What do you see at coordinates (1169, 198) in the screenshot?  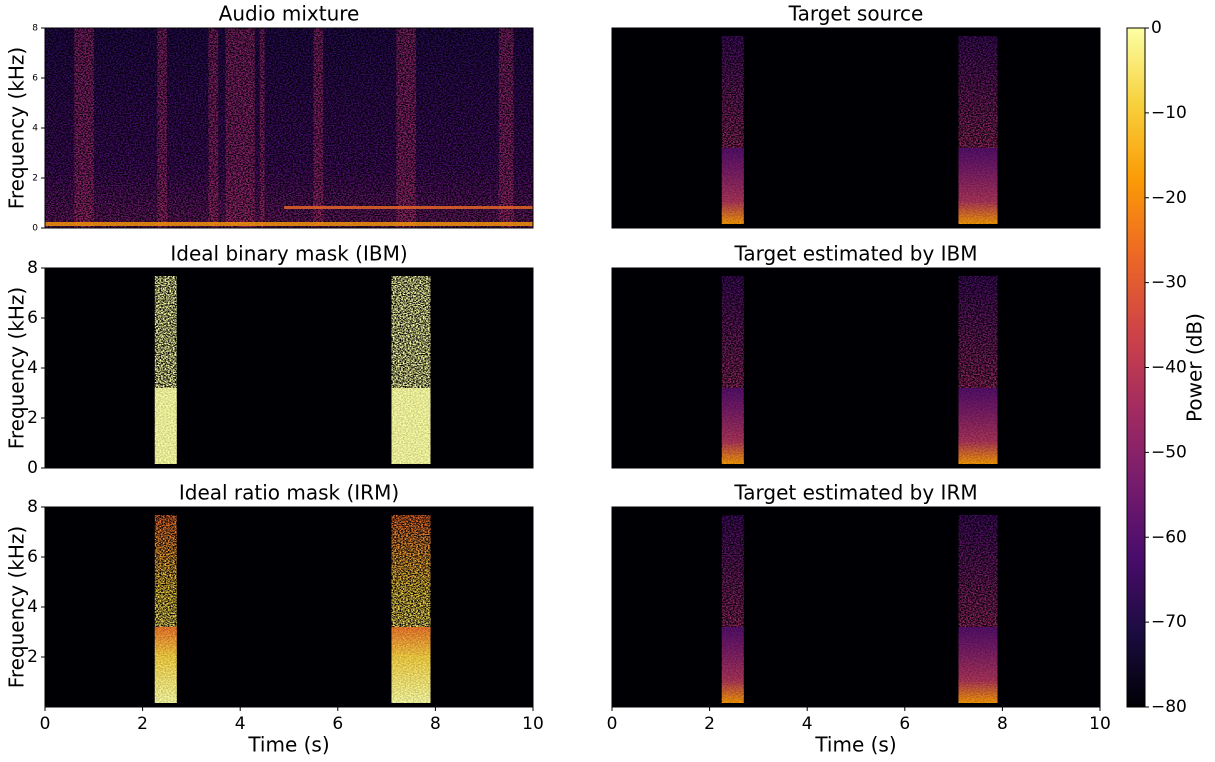 I see `colorbar-tick-label: −20` at bounding box center [1169, 198].